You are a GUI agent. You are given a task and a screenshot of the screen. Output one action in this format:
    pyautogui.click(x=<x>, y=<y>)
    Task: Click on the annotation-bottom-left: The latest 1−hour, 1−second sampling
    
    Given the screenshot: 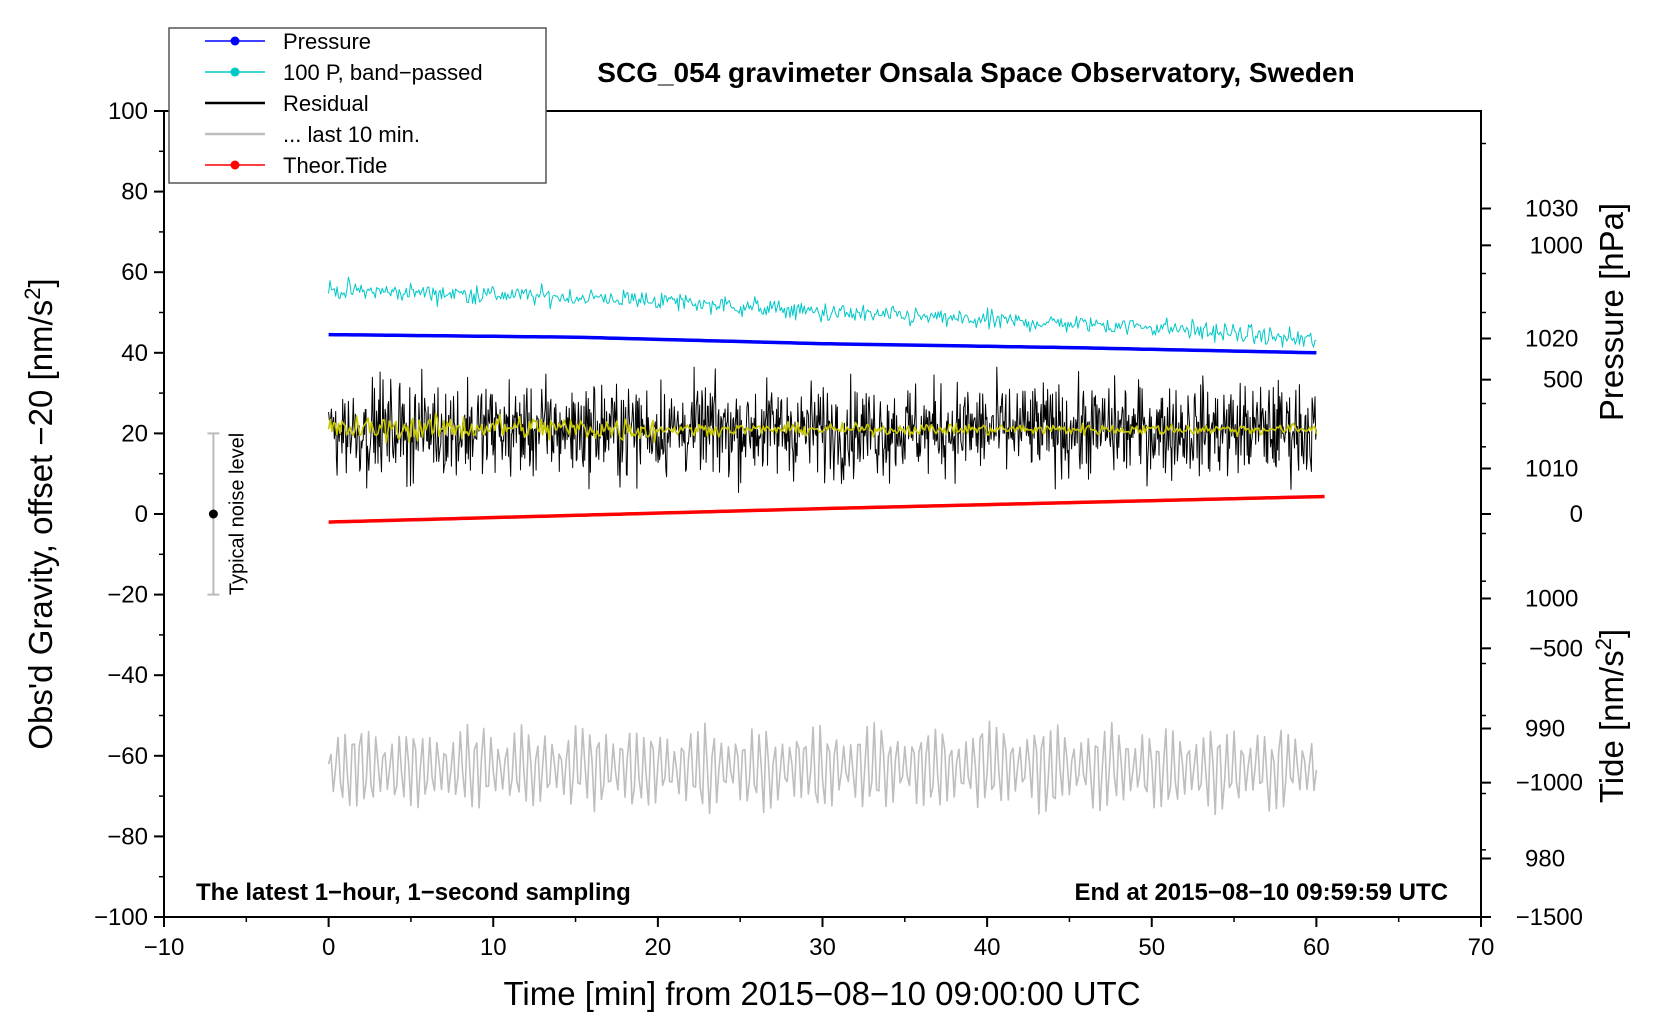 What is the action you would take?
    pyautogui.click(x=413, y=892)
    